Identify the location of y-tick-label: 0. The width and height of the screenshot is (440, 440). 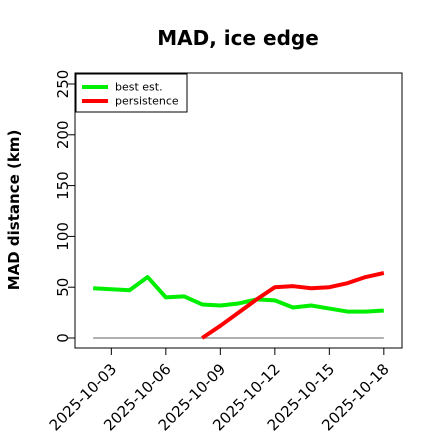
(63, 338).